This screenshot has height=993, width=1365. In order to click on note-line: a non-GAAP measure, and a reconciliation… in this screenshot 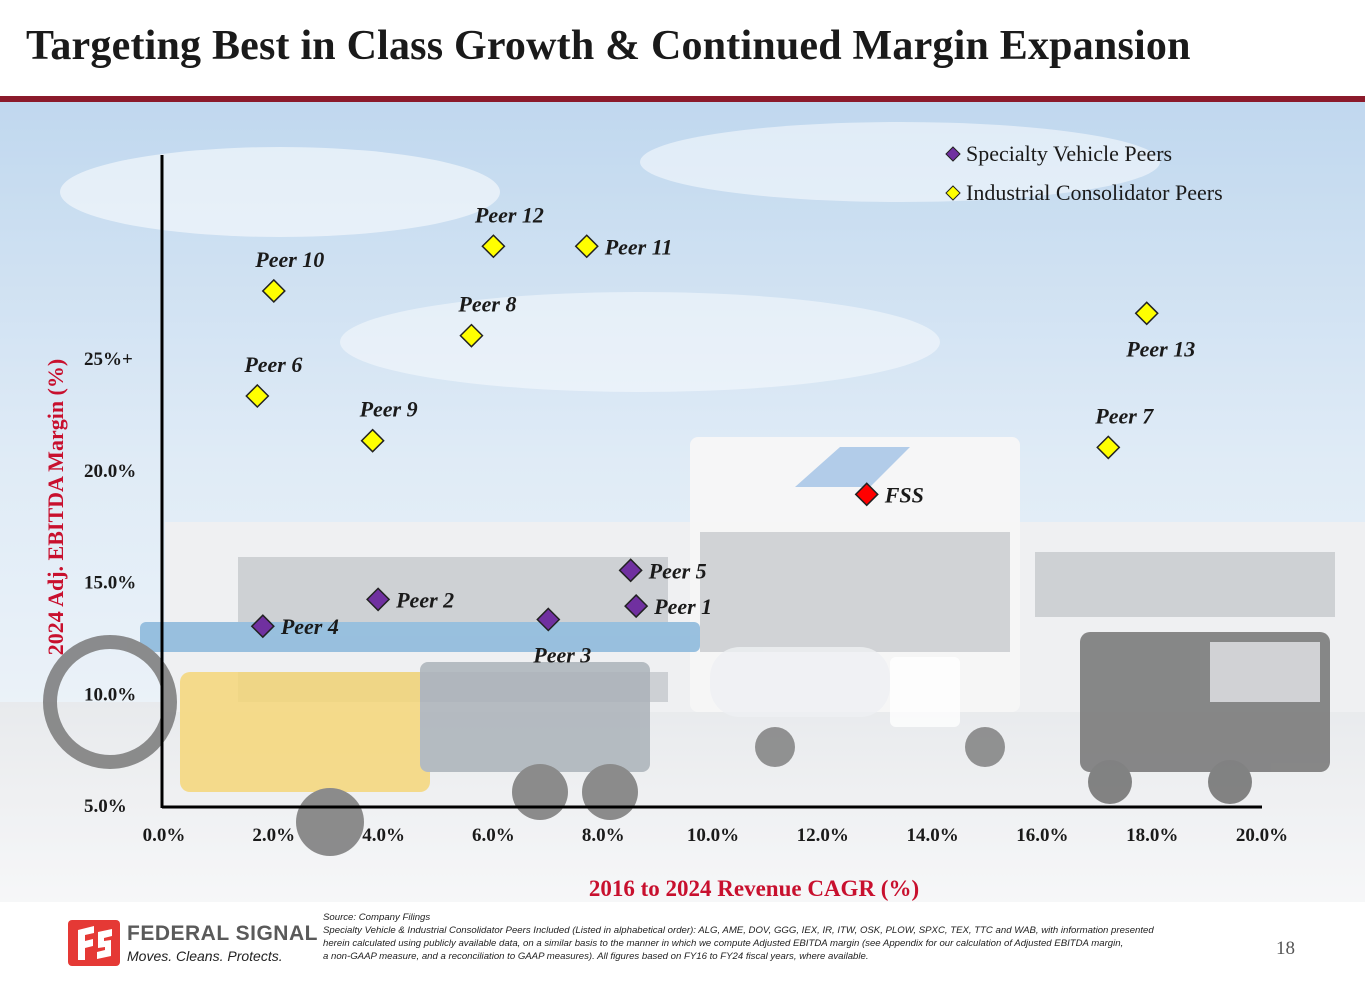, I will do `click(596, 956)`.